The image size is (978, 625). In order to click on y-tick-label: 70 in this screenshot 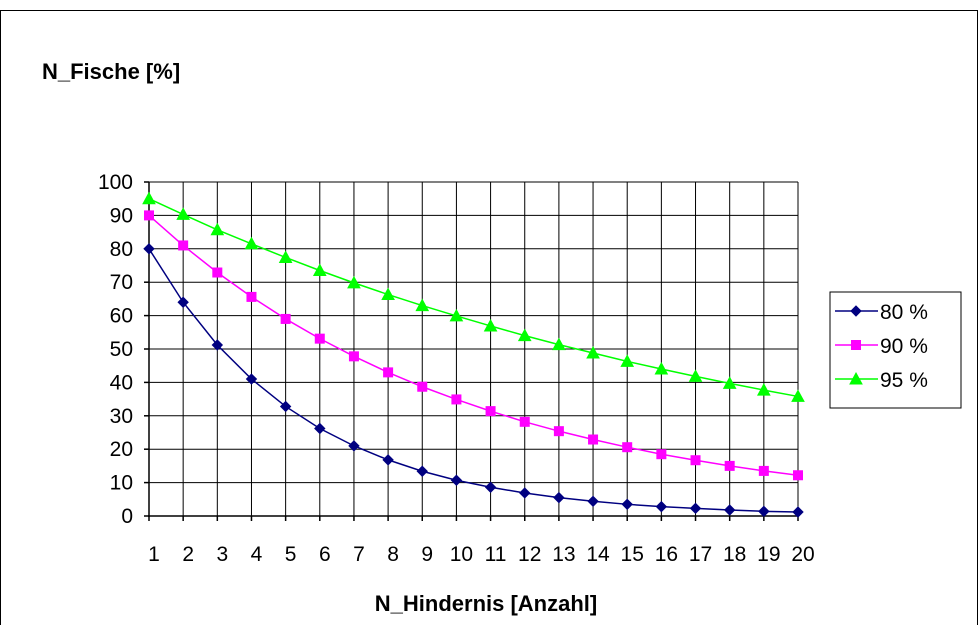, I will do `click(121, 282)`.